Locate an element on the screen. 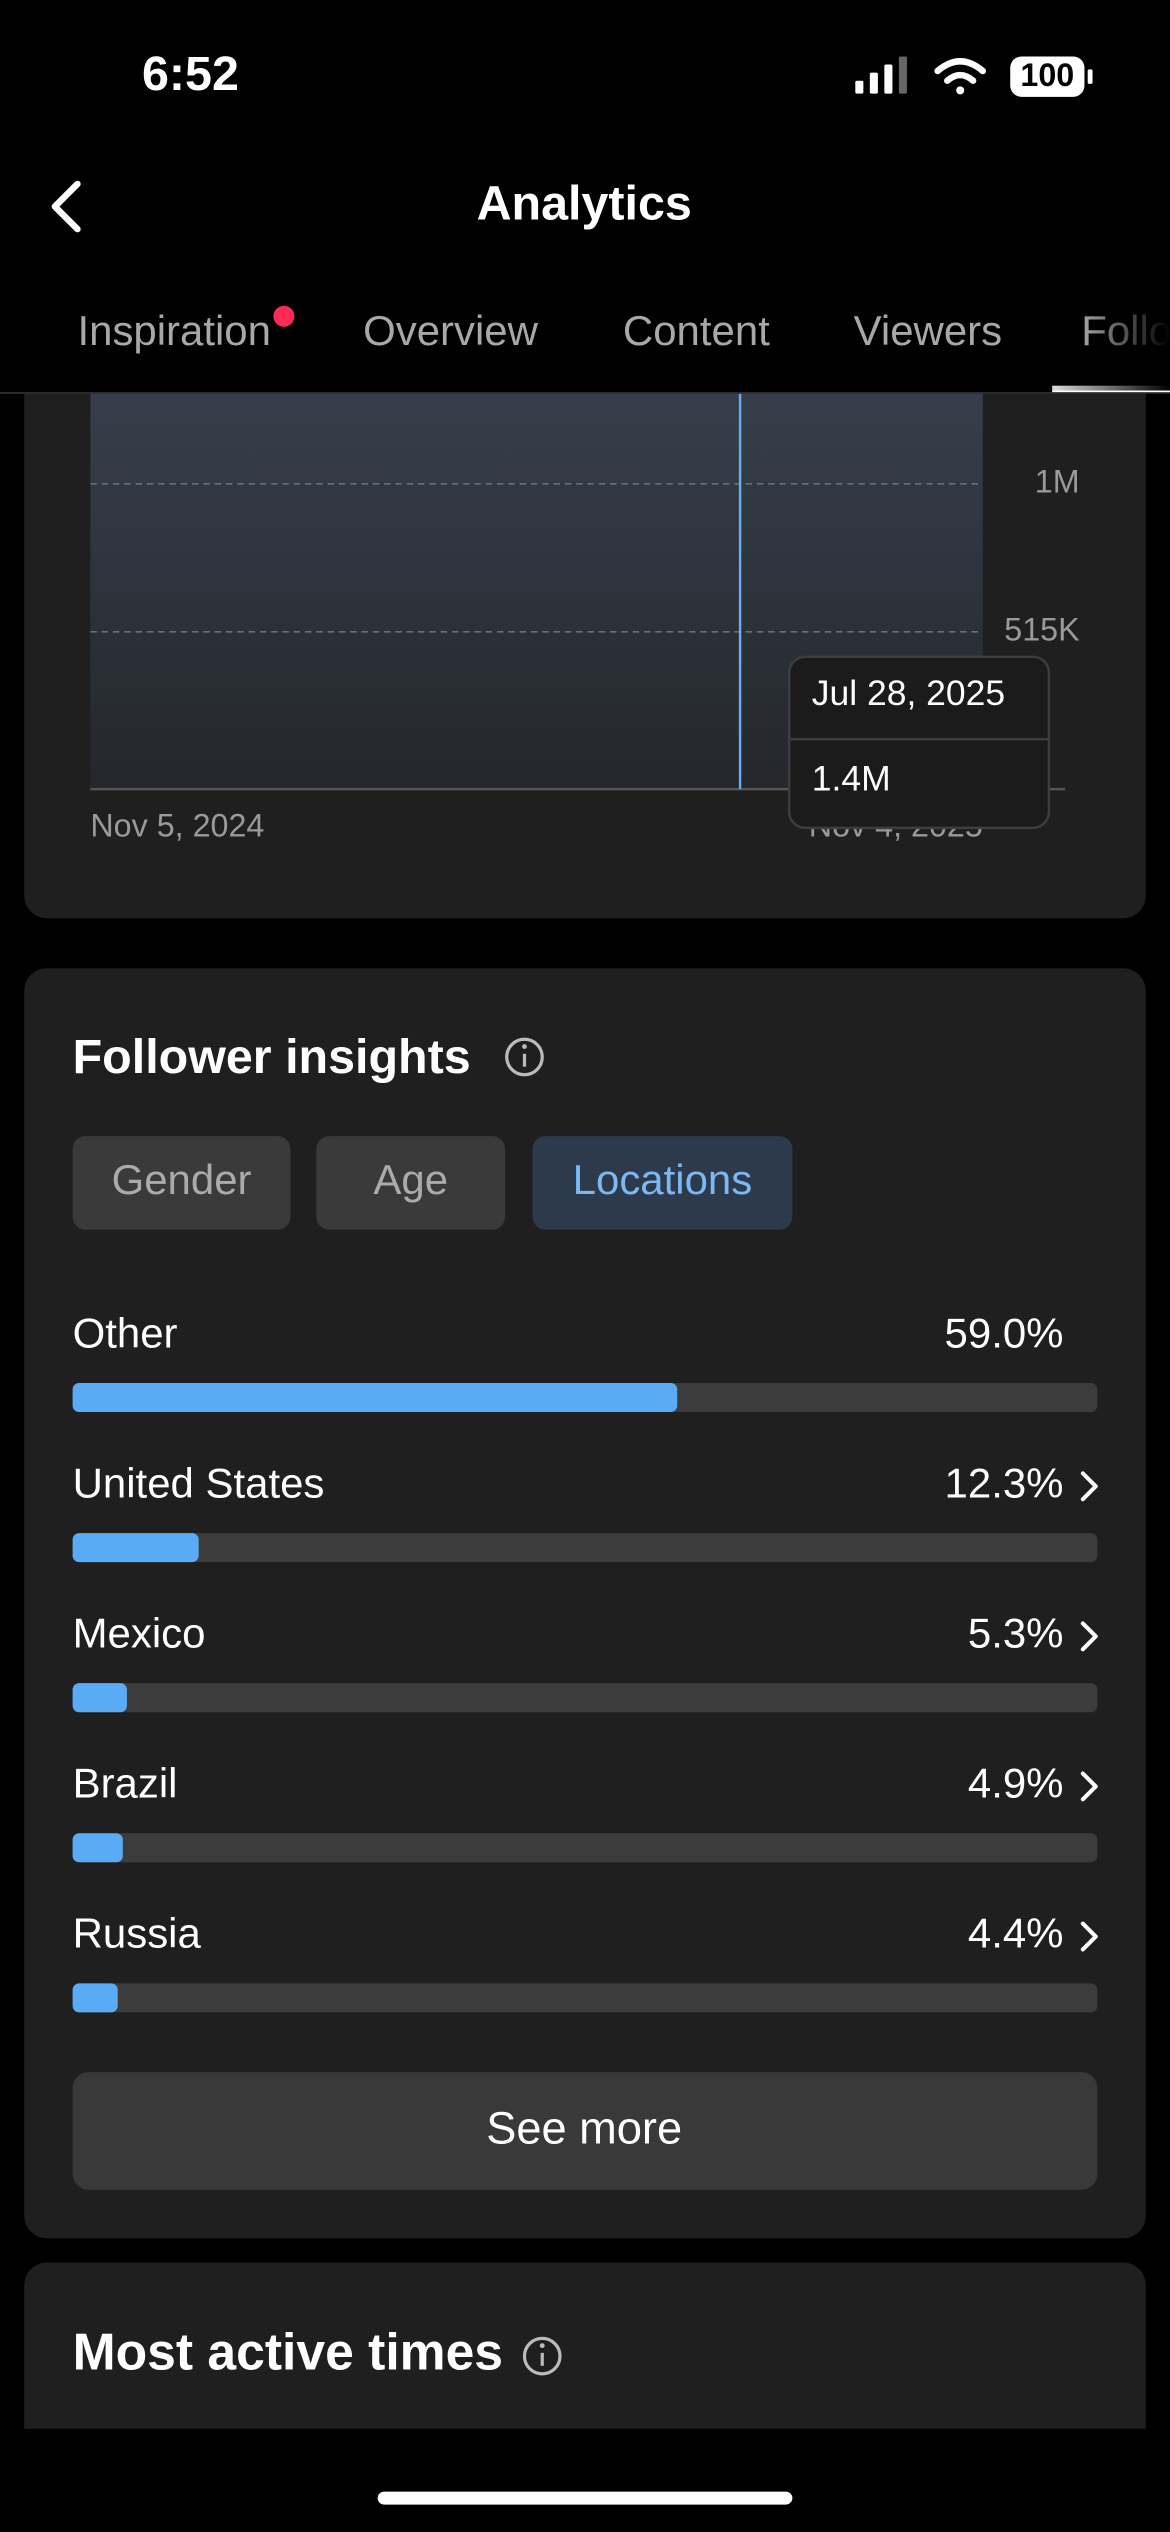 Image resolution: width=1170 pixels, height=2532 pixels. status-time: 6:52 is located at coordinates (190, 74).